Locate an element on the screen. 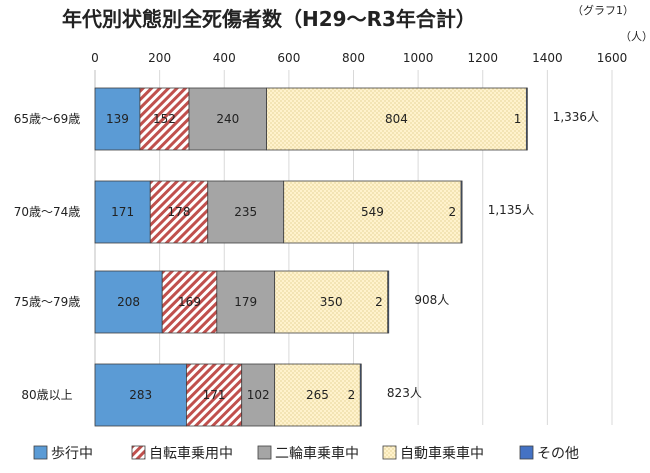  x-tick-label: 400 is located at coordinates (224, 58).